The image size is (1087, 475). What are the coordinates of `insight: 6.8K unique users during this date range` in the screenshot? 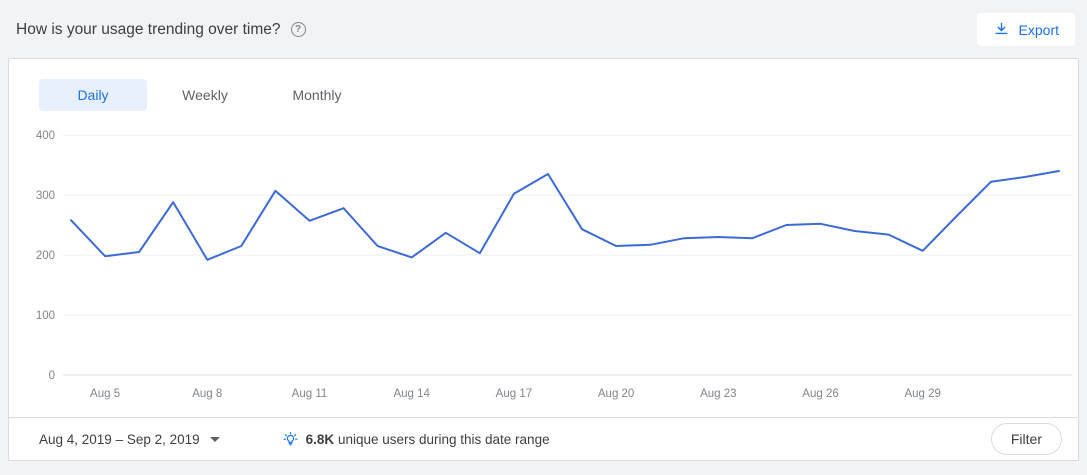 It's located at (416, 439).